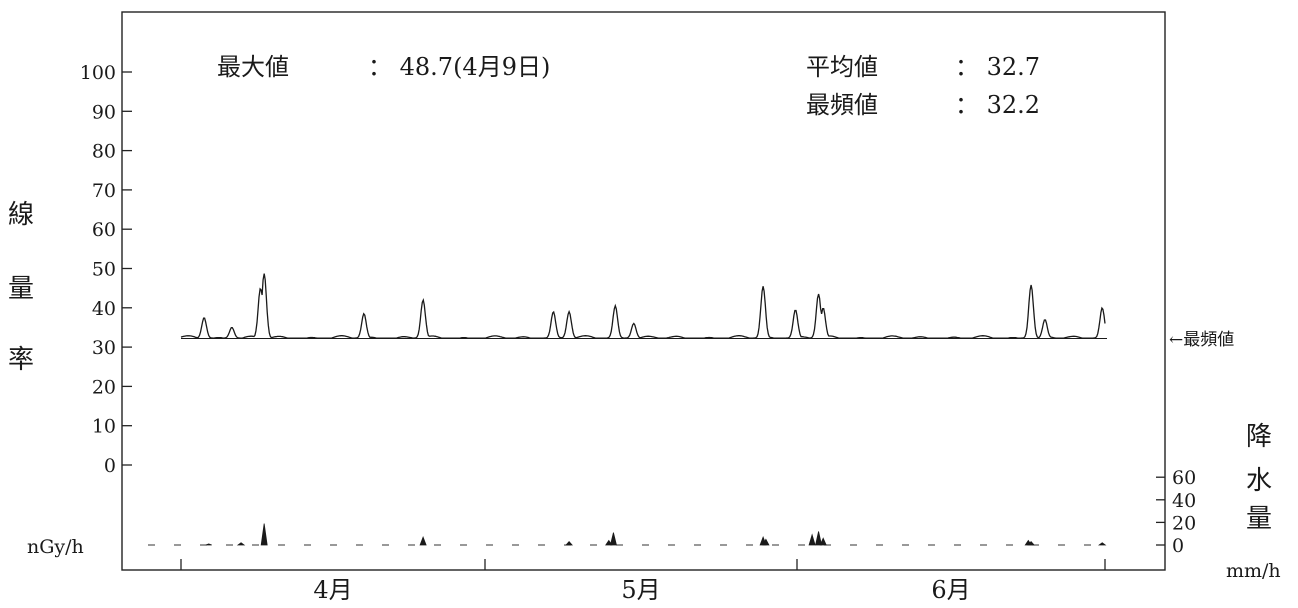 The image size is (1298, 608). What do you see at coordinates (104, 230) in the screenshot?
I see `left-tick-label: 60` at bounding box center [104, 230].